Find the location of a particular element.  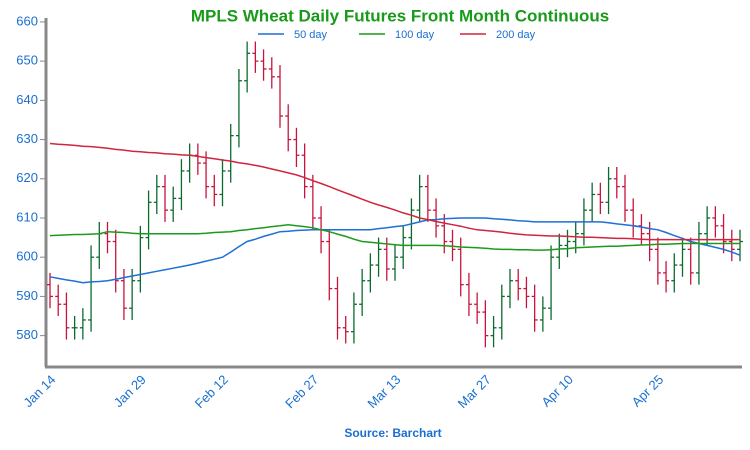

x-tick-label: Apr 25 is located at coordinates (648, 391).